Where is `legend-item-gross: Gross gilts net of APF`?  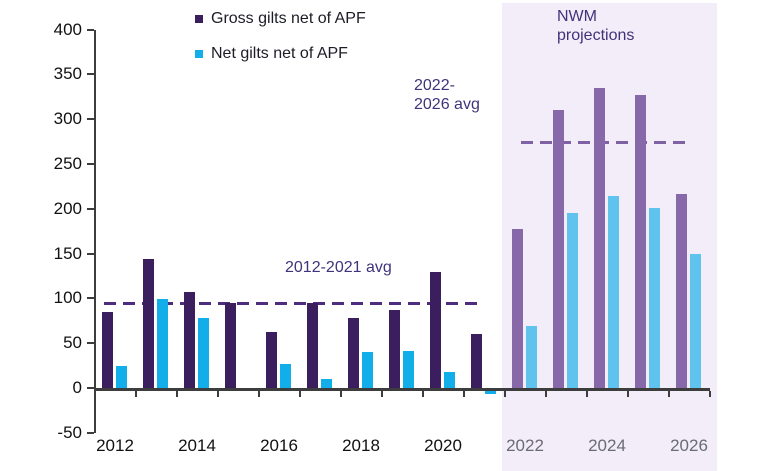 legend-item-gross: Gross gilts net of APF is located at coordinates (280, 18).